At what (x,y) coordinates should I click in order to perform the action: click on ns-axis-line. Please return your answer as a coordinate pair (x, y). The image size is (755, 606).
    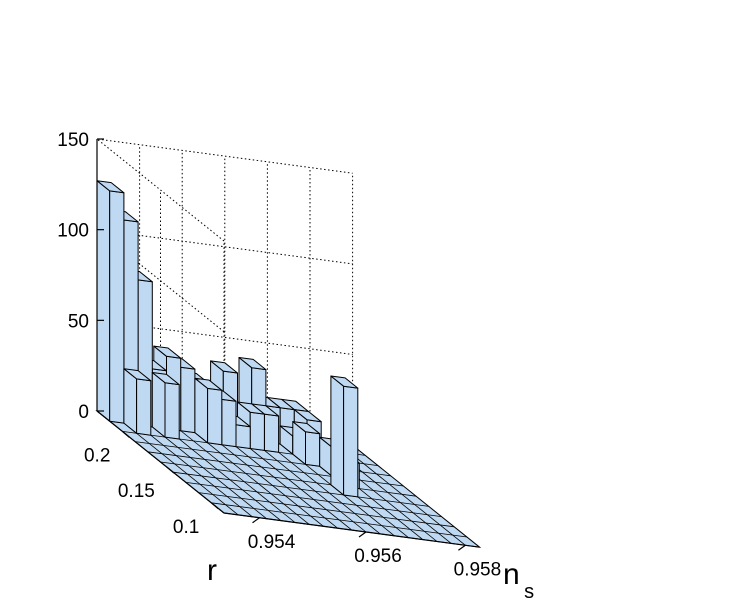
    Looking at the image, I should click on (351, 530).